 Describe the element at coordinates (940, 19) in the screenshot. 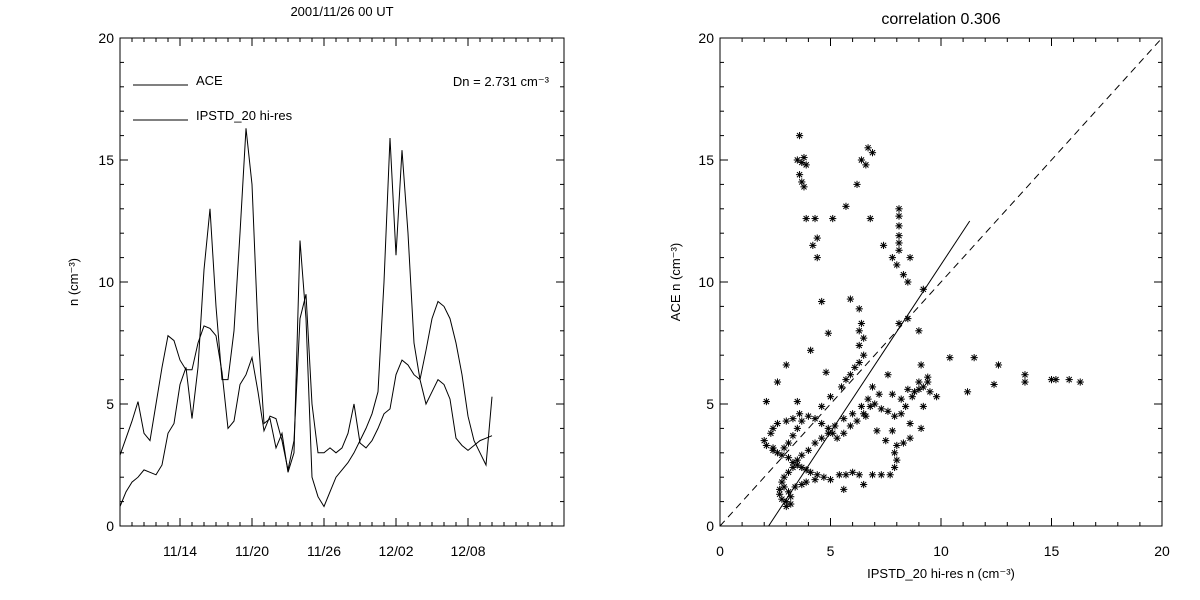

I see `scatter-title: correlation 0.306` at that location.